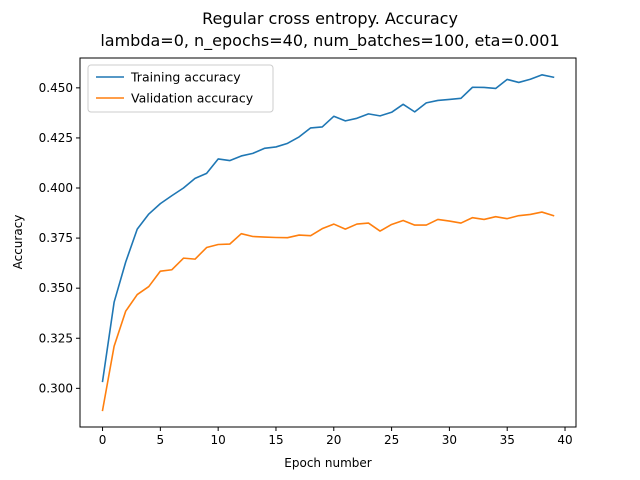  What do you see at coordinates (56, 338) in the screenshot?
I see `y-tick-label: 0.325` at bounding box center [56, 338].